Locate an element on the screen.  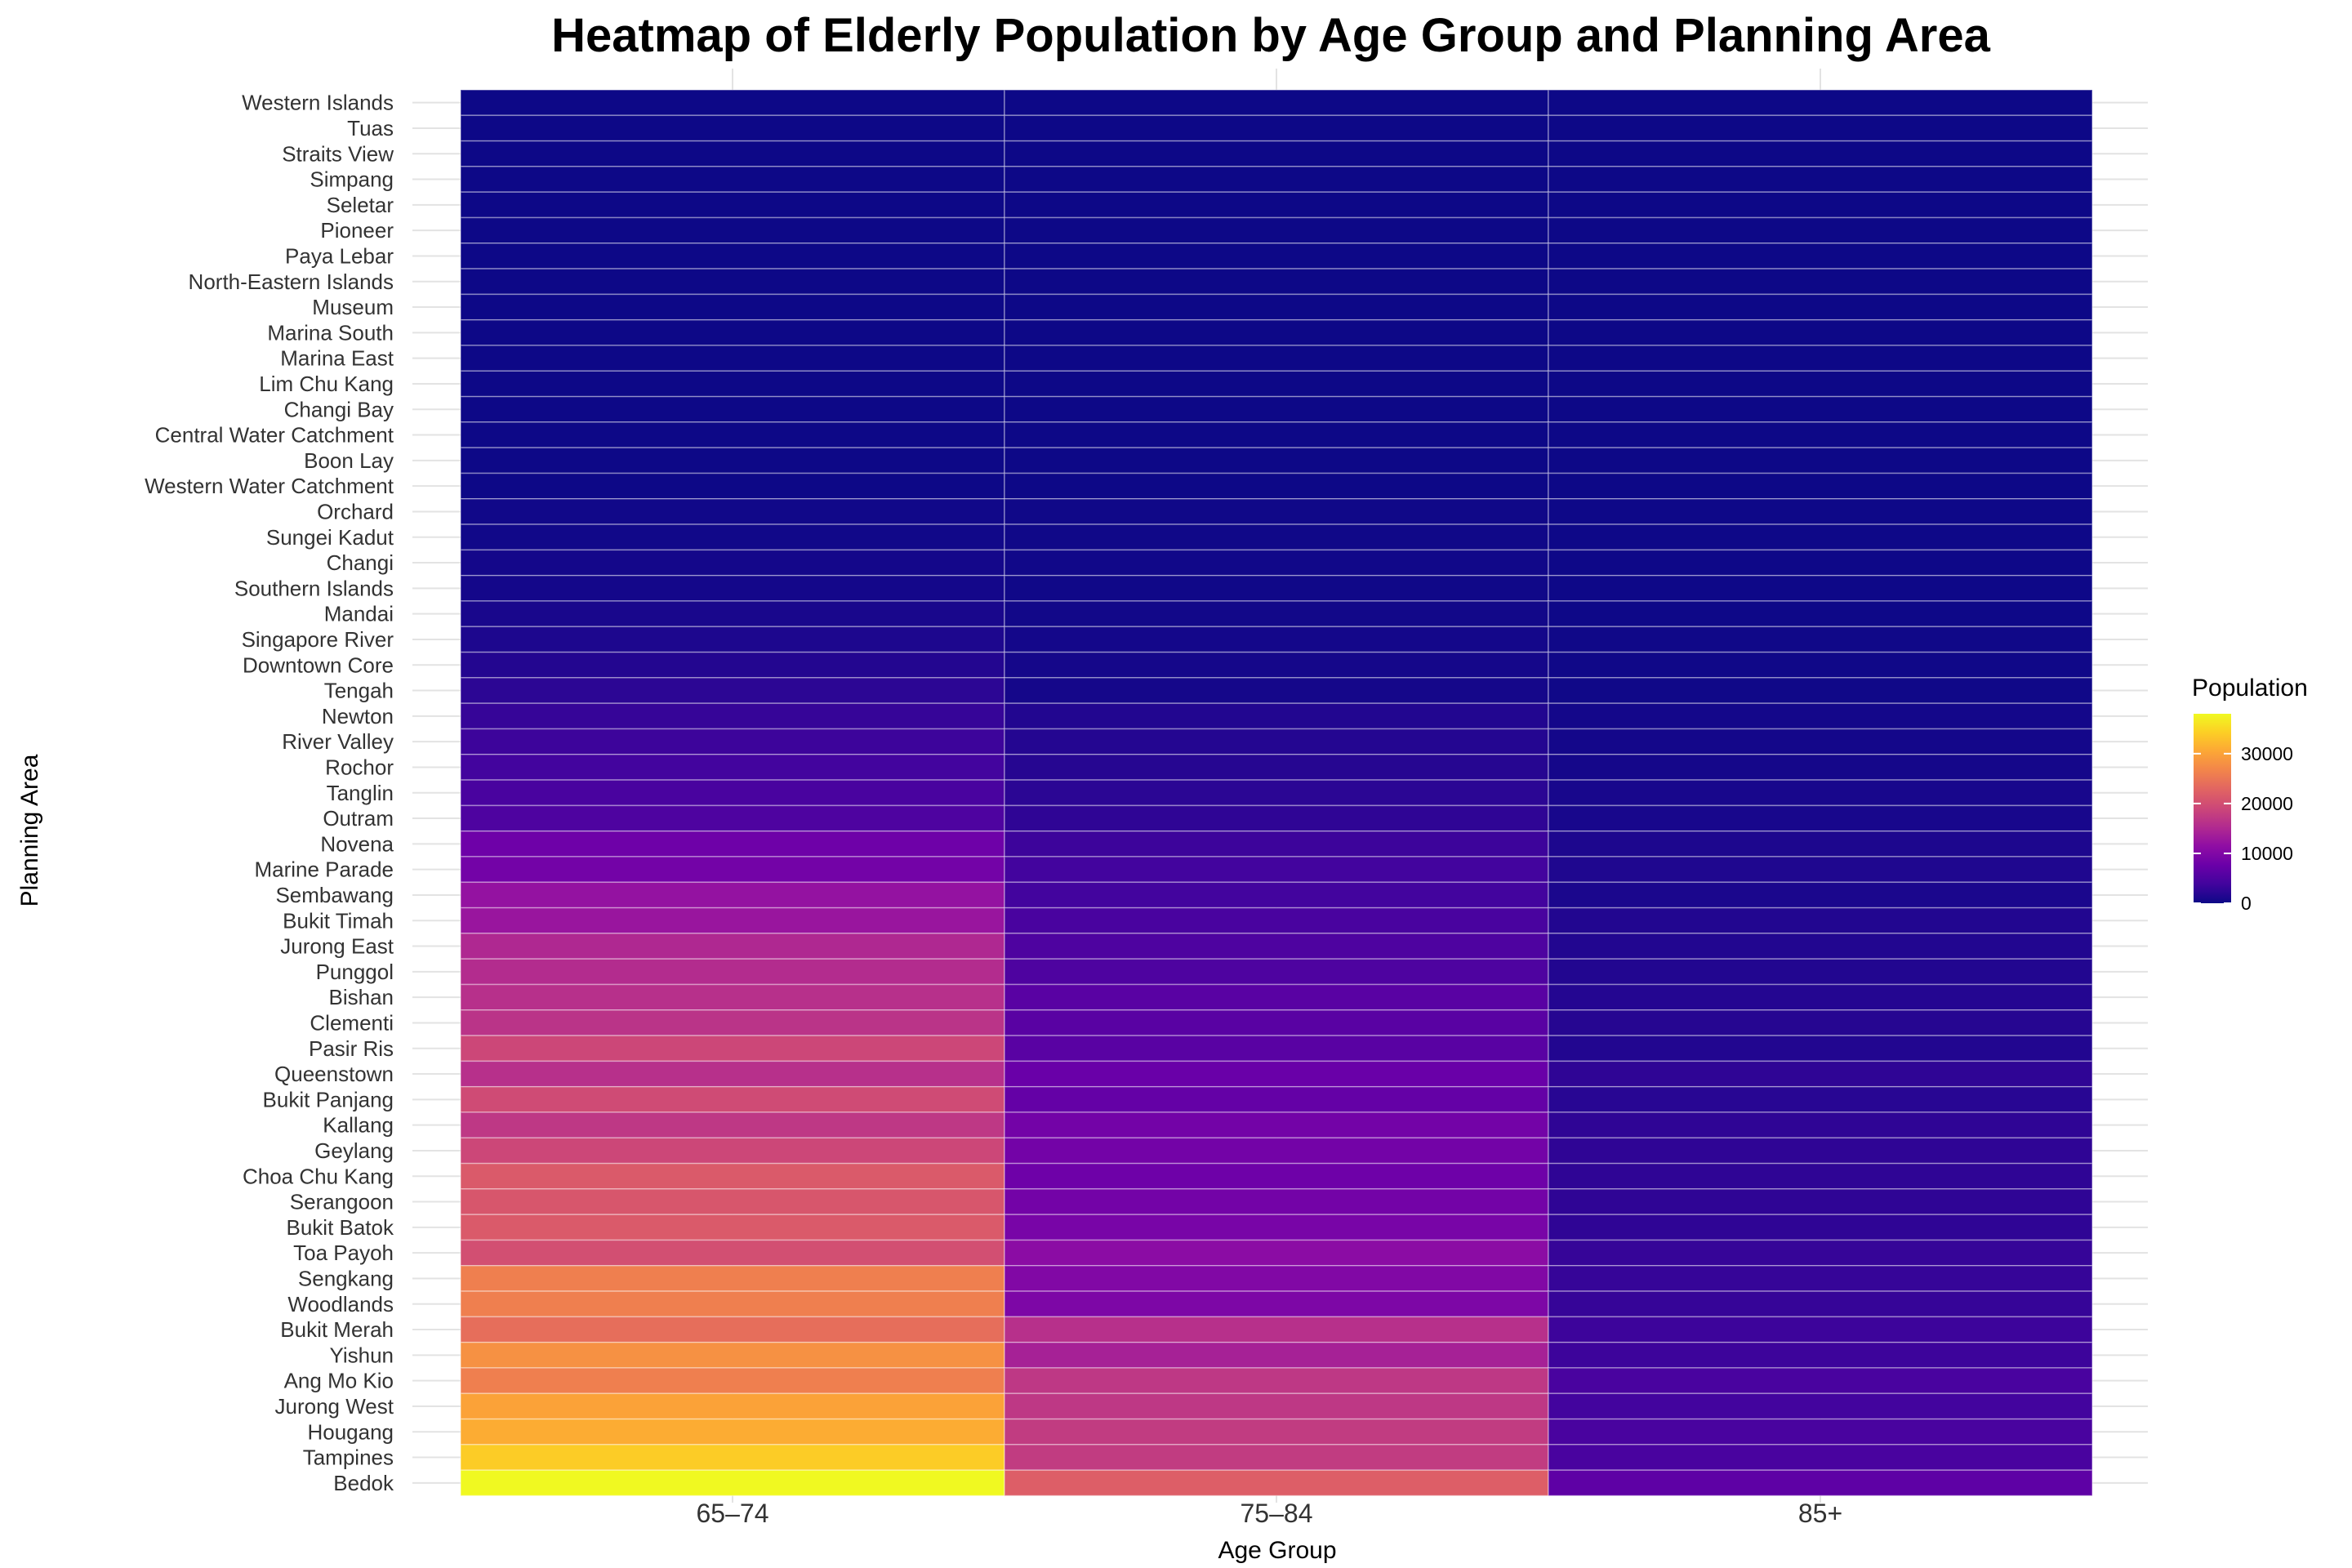
y-axis-label: Planning Area is located at coordinates (29, 830).